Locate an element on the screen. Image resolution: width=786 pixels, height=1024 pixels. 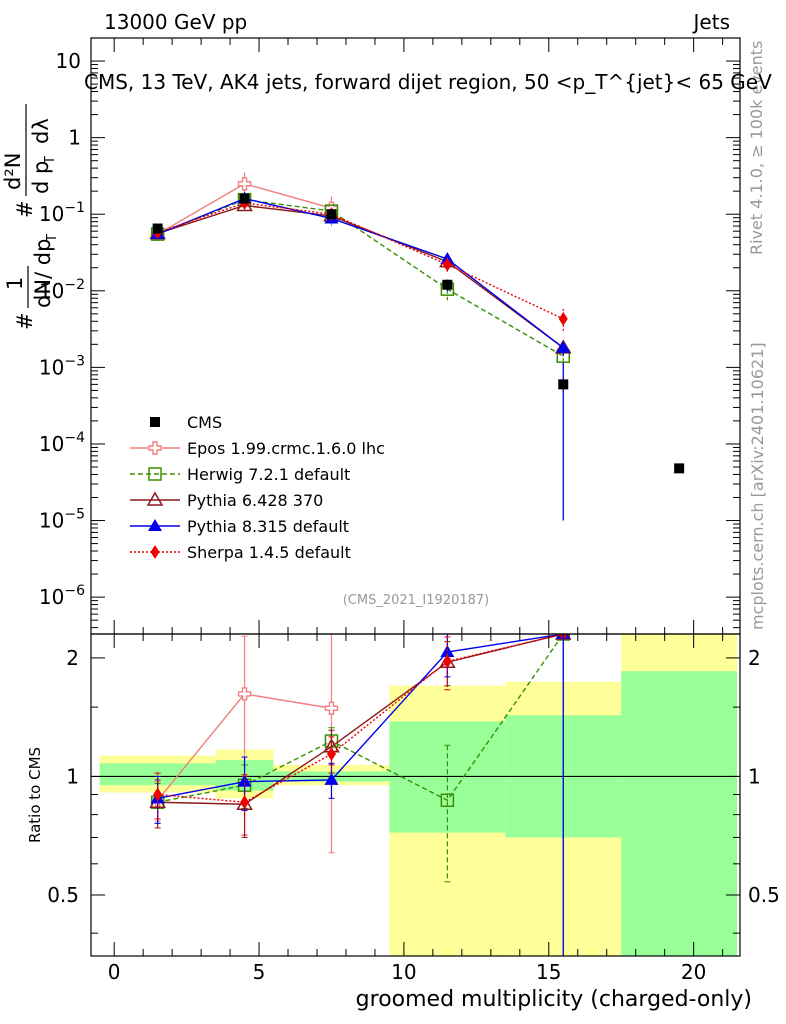
legend-item-5: Sherpa 1.4.5 default is located at coordinates (240, 552).